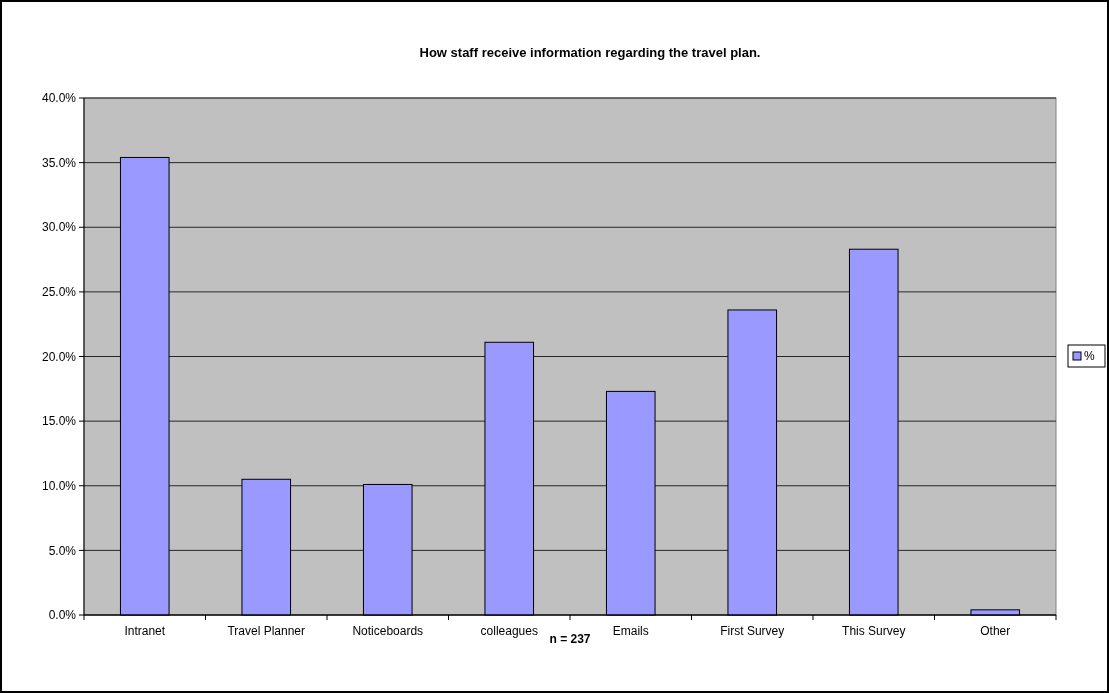  What do you see at coordinates (752, 631) in the screenshot?
I see `x-tick-label: First Survey` at bounding box center [752, 631].